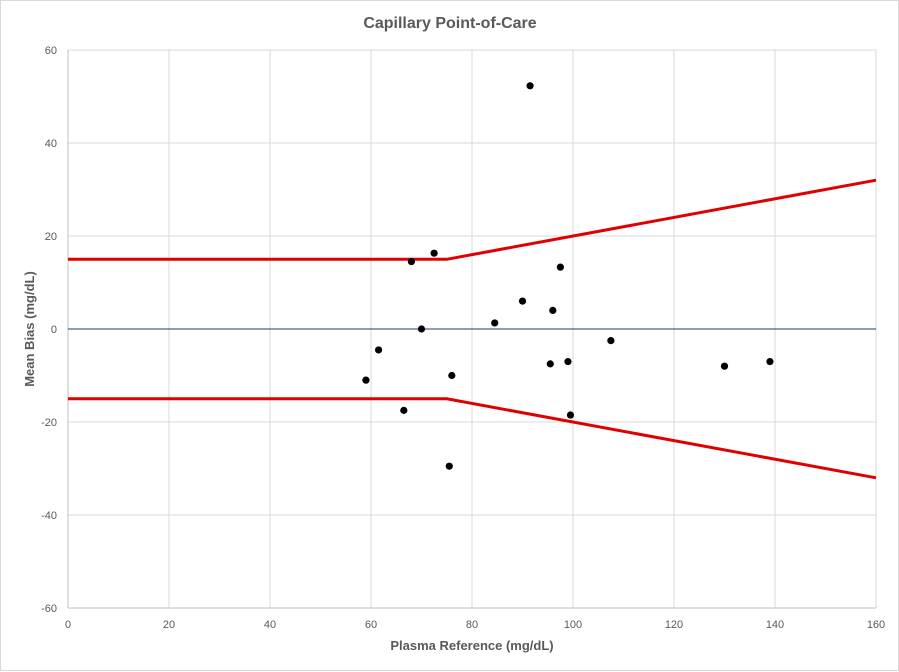  What do you see at coordinates (29, 329) in the screenshot?
I see `y-axis-title: Mean Bias (mg/dL)` at bounding box center [29, 329].